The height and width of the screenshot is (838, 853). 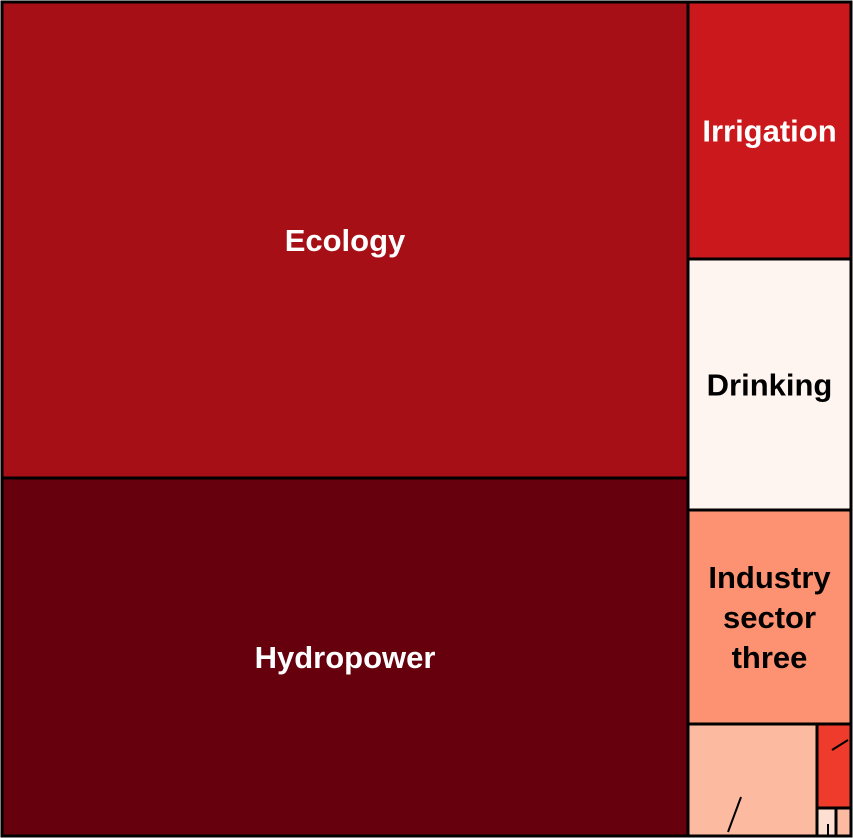 I want to click on label-drinking: Drinking, so click(x=770, y=385).